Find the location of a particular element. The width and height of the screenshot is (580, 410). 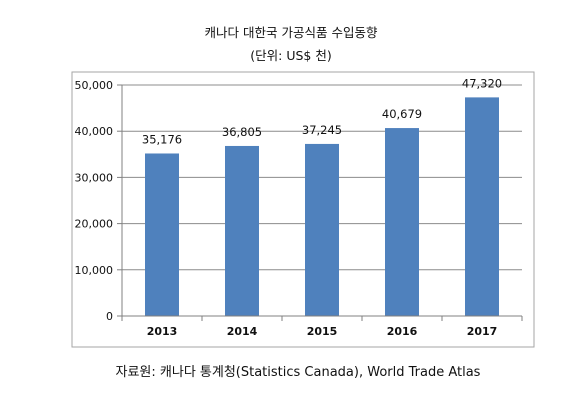

data-label-2013: 35,176 is located at coordinates (162, 139).